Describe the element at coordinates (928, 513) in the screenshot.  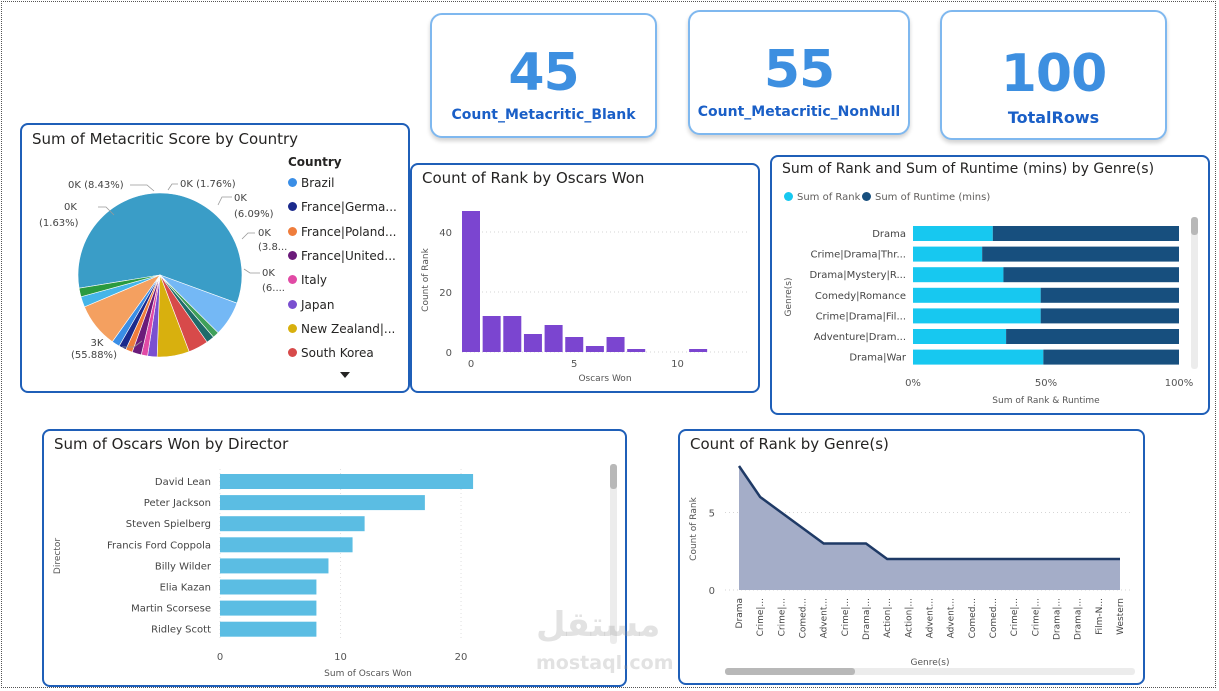
I see `area-line` at that location.